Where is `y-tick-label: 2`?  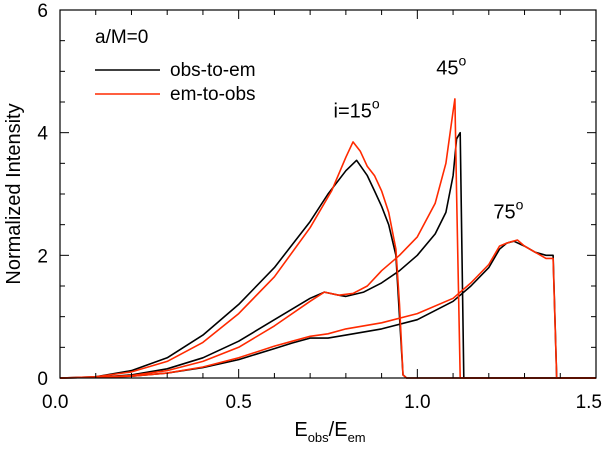
y-tick-label: 2 is located at coordinates (42, 256).